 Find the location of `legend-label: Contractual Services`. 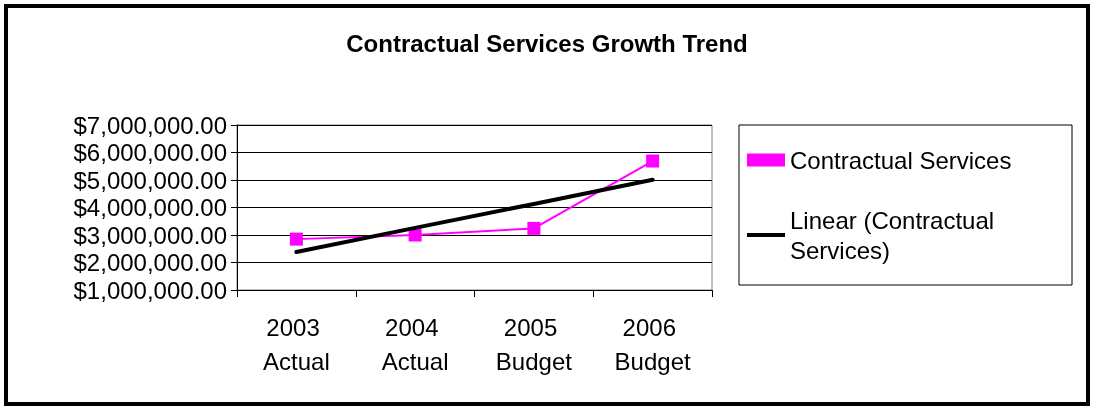

legend-label: Contractual Services is located at coordinates (901, 160).